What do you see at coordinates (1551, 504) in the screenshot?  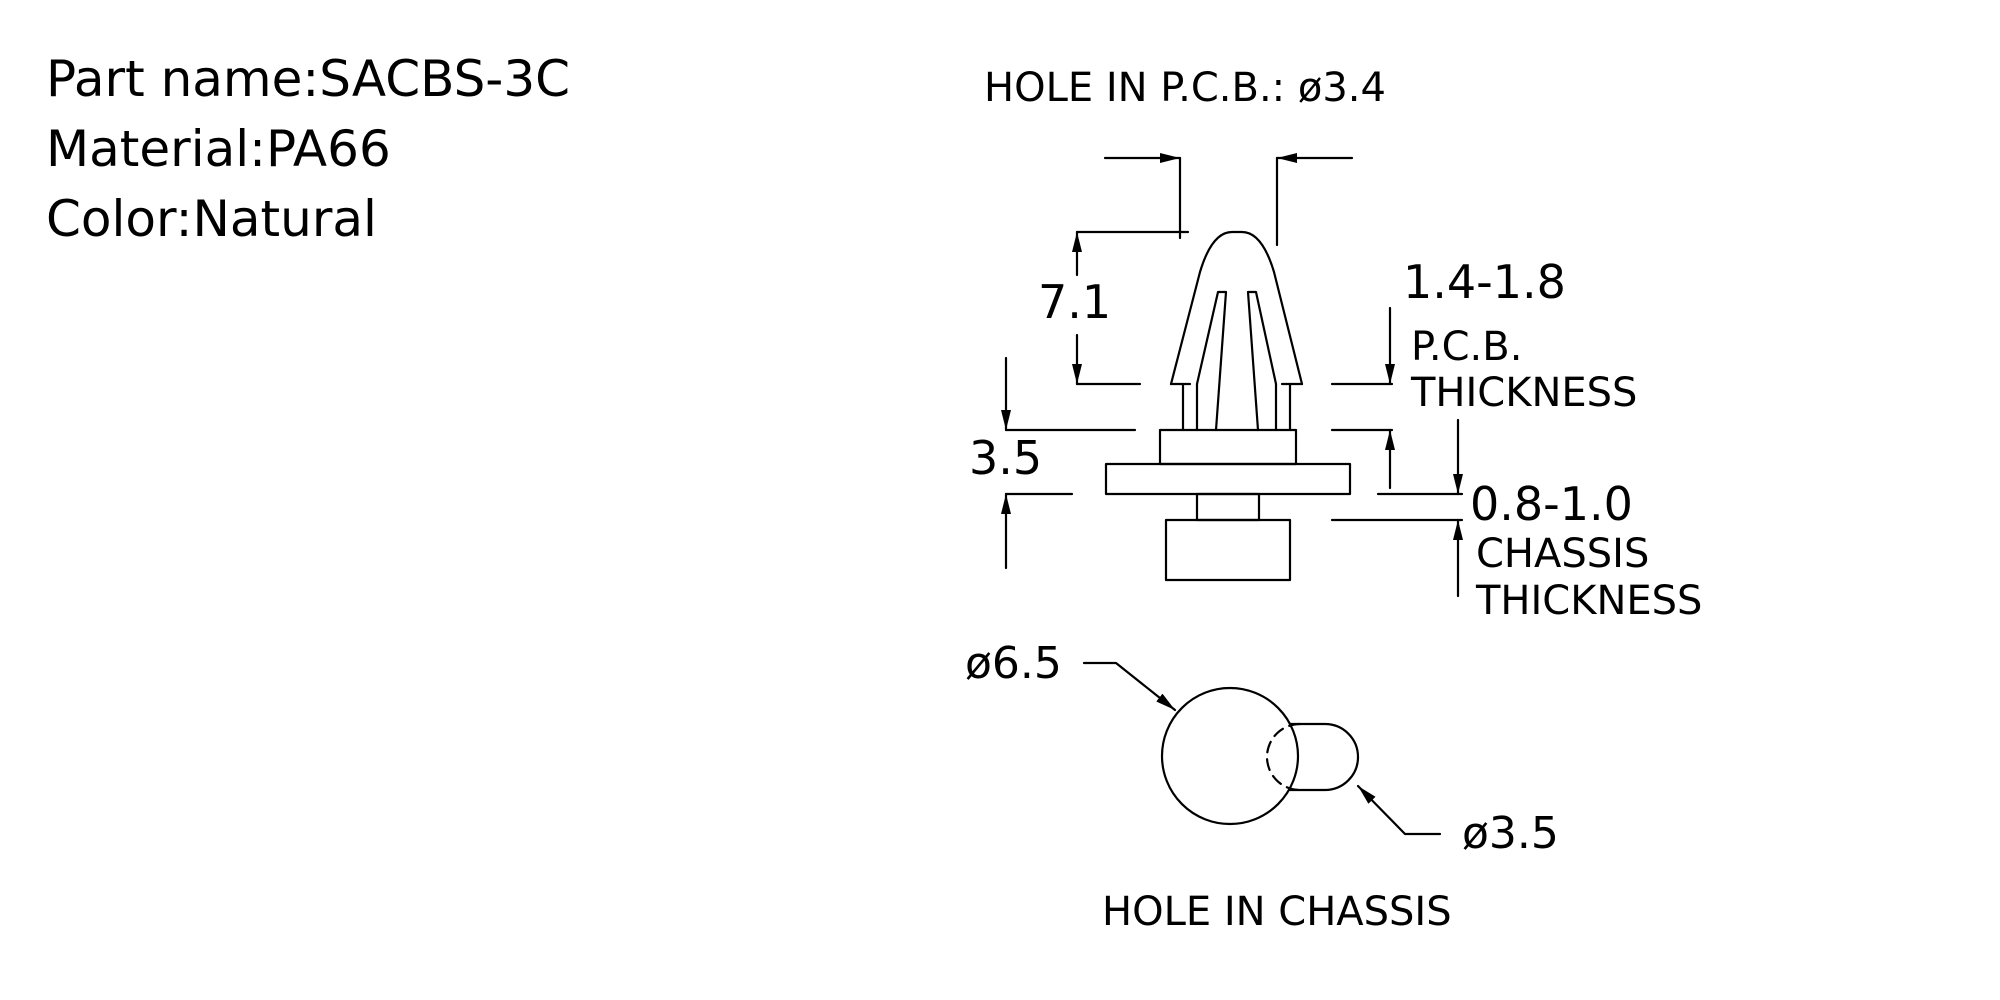 I see `chassis-thickness-value: 0.8-1.0` at bounding box center [1551, 504].